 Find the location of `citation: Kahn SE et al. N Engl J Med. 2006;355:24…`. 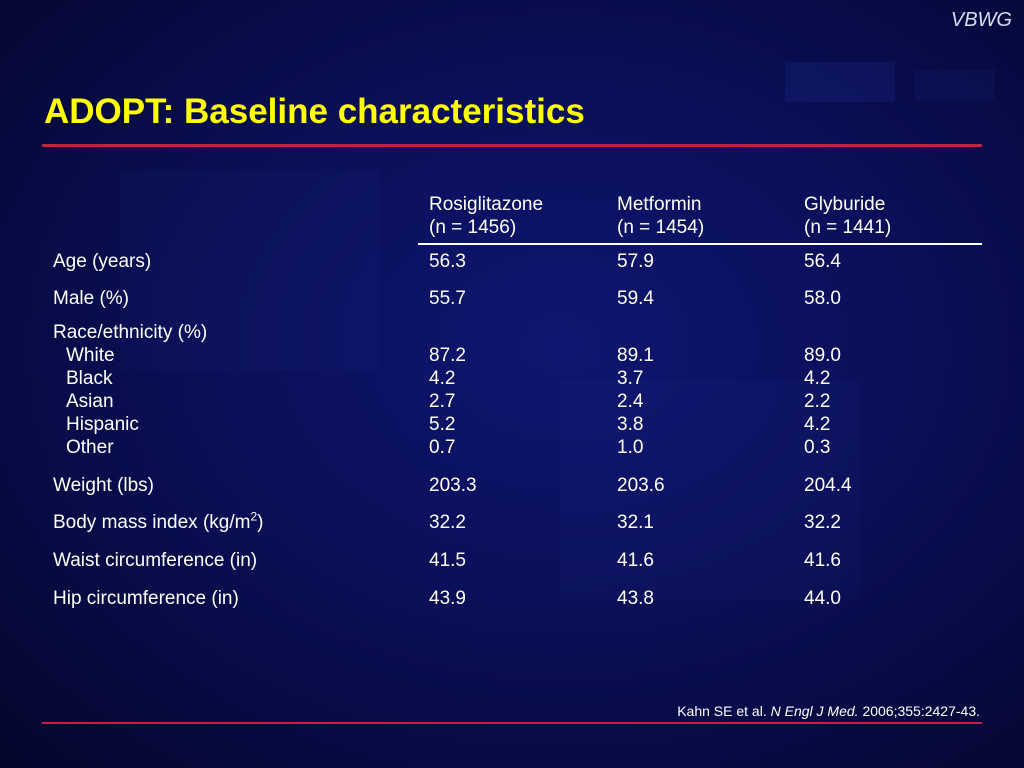

citation: Kahn SE et al. N Engl J Med. 2006;355:24… is located at coordinates (828, 711).